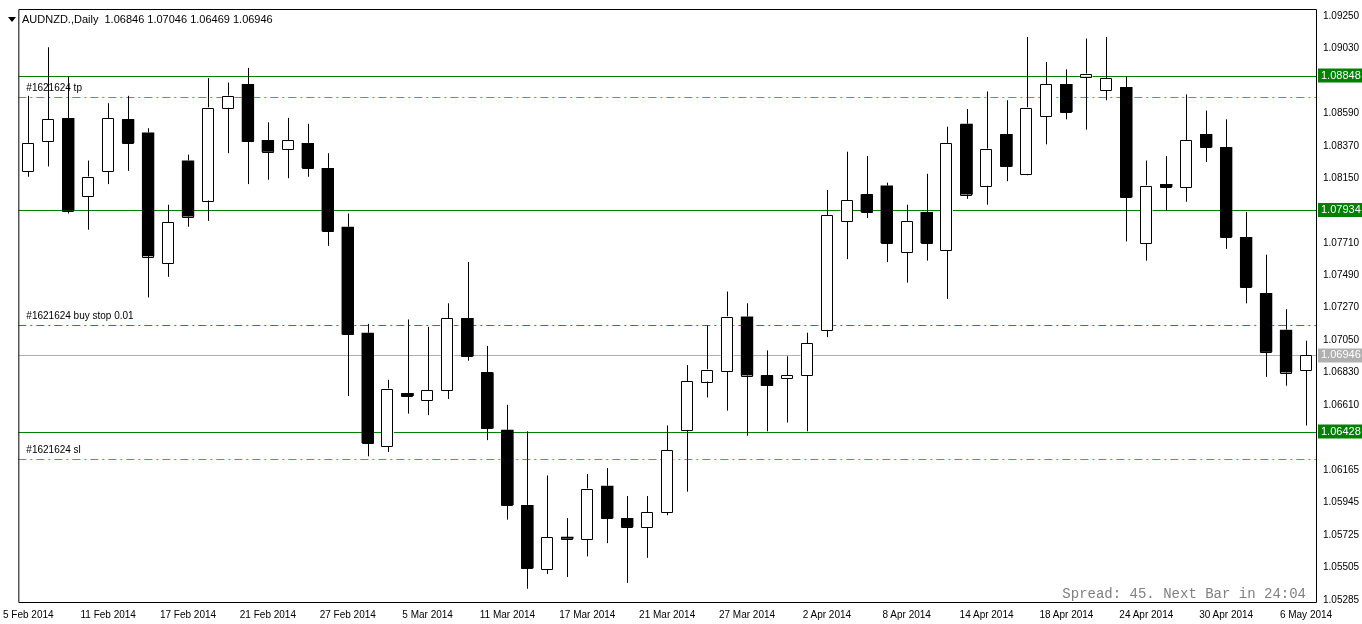 This screenshot has height=624, width=1362. I want to click on x-tick-label: 6 May 2014, so click(1306, 614).